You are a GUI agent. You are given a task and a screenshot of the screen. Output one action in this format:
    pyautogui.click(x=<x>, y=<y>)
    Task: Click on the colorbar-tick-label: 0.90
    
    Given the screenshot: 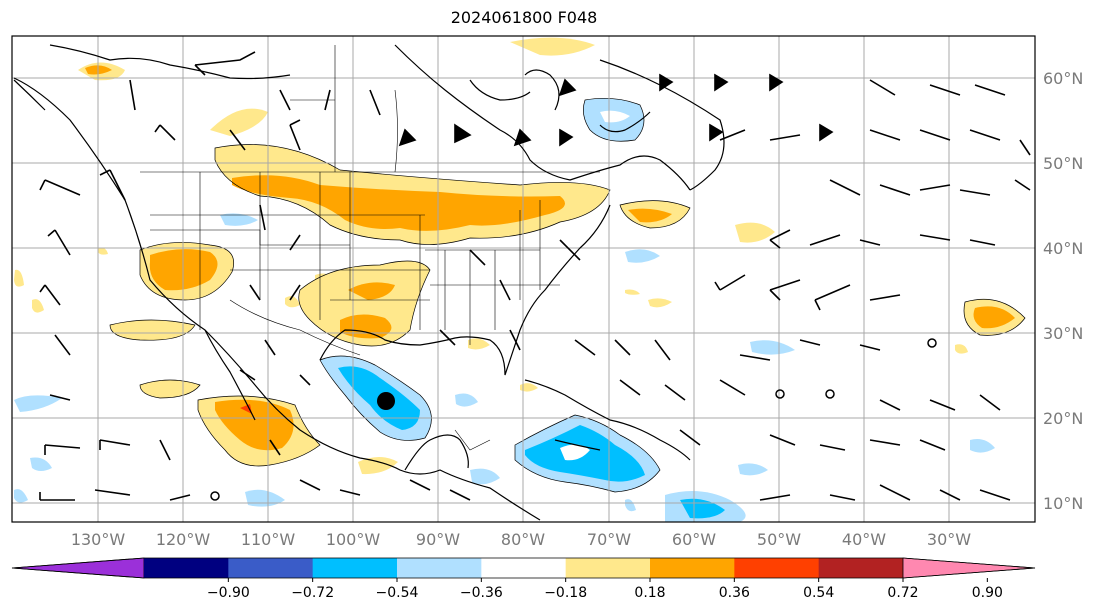 What is the action you would take?
    pyautogui.click(x=987, y=593)
    